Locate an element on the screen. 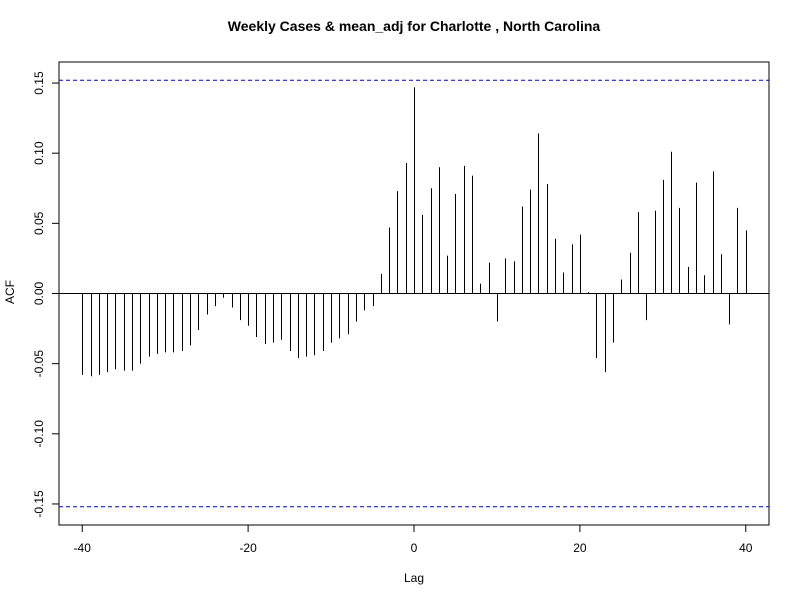 The width and height of the screenshot is (800, 600). y-axis: -0.15 -0.10 -0.05 0.00 0.05 0.10 0.15 is located at coordinates (46, 294).